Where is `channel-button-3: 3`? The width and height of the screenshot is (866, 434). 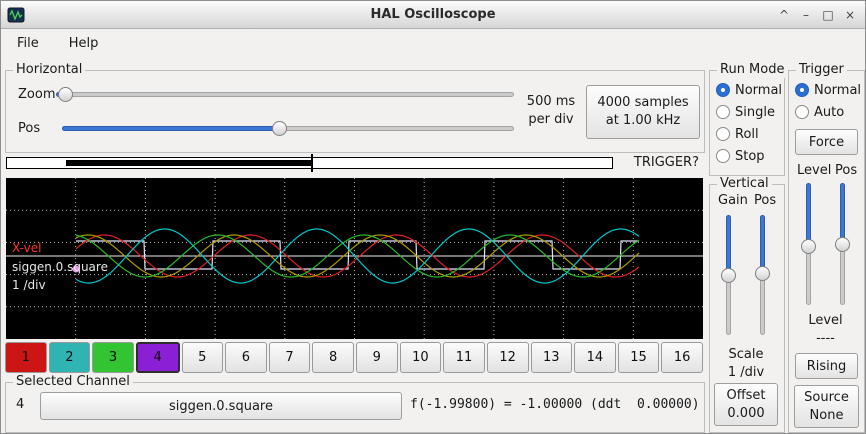
channel-button-3: 3 is located at coordinates (113, 357).